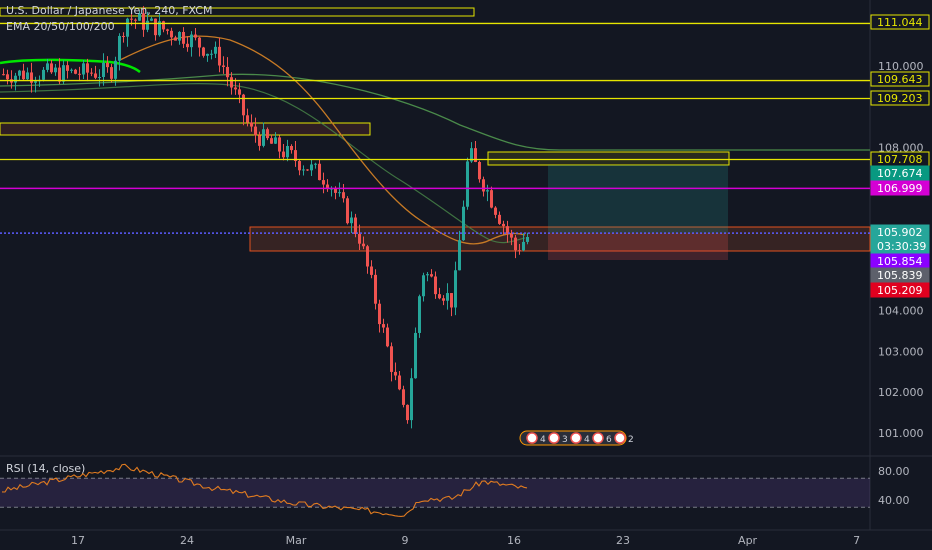 The image size is (932, 550). Describe the element at coordinates (264, 490) in the screenshot. I see `rsi-line` at that location.